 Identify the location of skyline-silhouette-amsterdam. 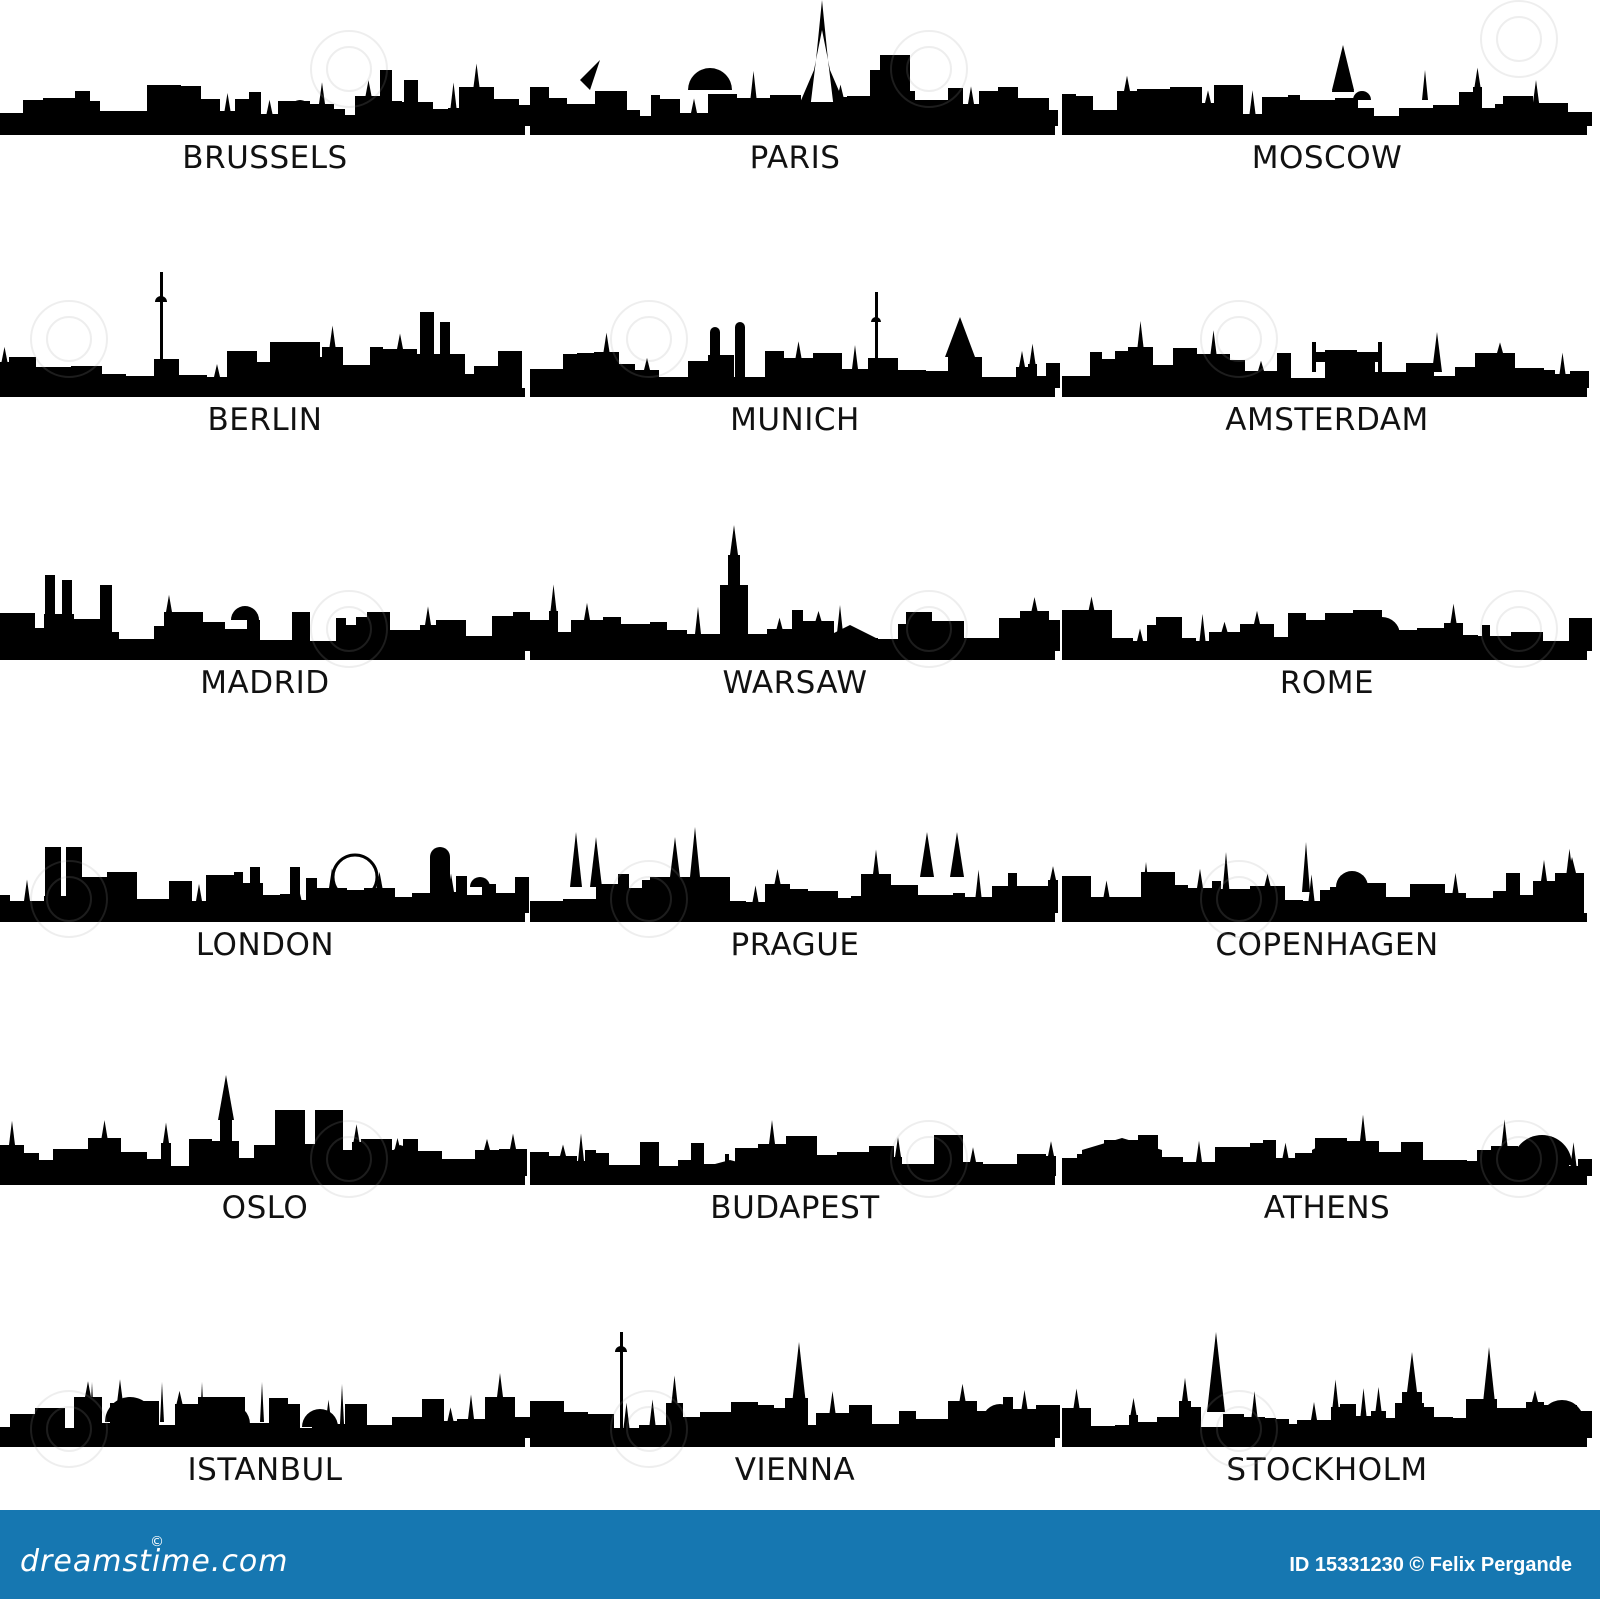
(1325, 359).